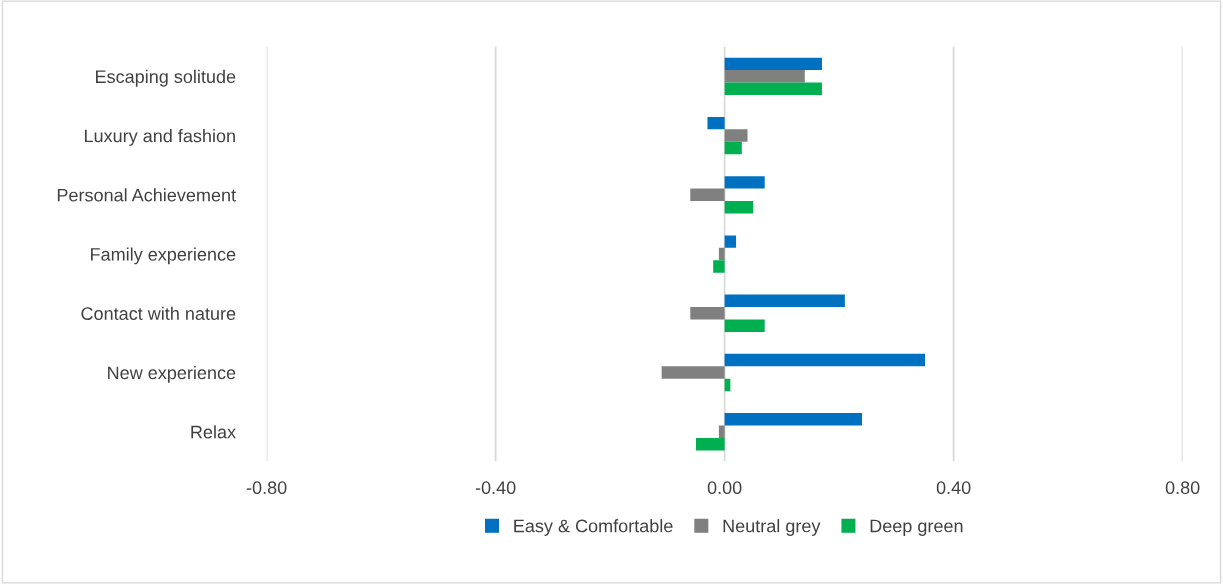 This screenshot has height=584, width=1223. I want to click on x-tick-label: 0.80, so click(1182, 488).